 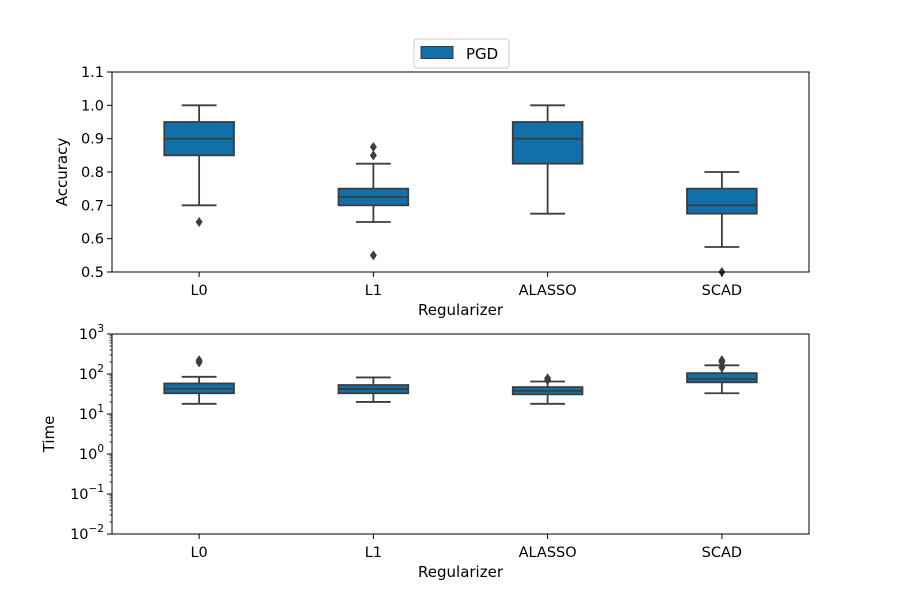 What do you see at coordinates (437, 52) in the screenshot?
I see `legend-swatch-pgd` at bounding box center [437, 52].